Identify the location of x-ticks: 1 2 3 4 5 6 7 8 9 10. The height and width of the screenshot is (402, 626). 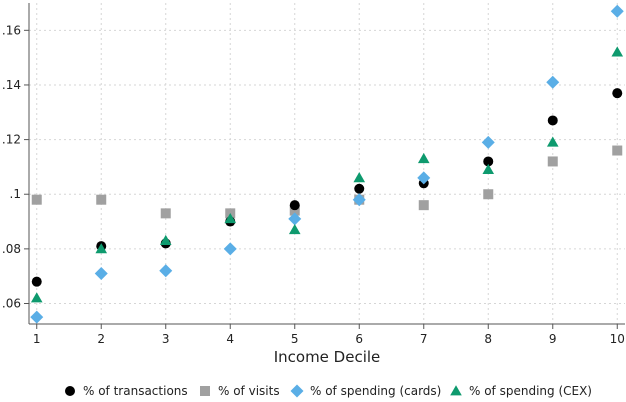
(329, 335).